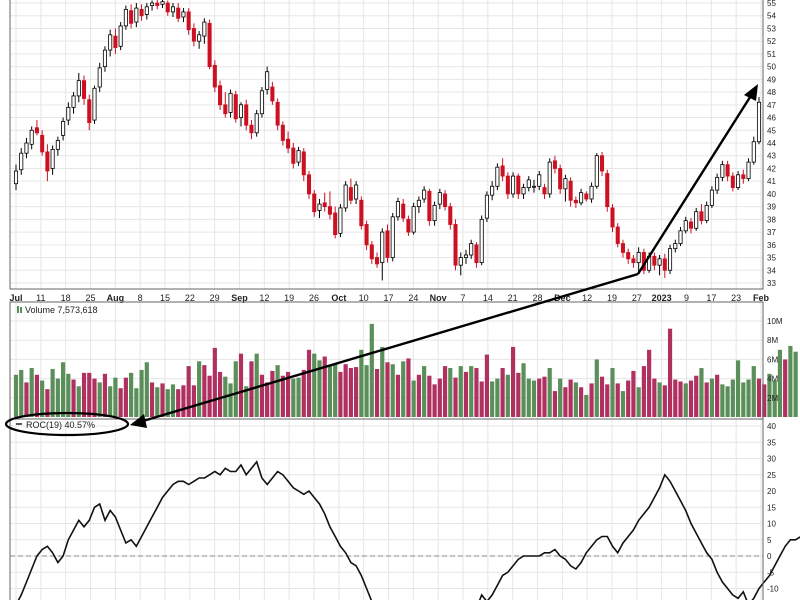  I want to click on date-tick-label: 28, so click(537, 298).